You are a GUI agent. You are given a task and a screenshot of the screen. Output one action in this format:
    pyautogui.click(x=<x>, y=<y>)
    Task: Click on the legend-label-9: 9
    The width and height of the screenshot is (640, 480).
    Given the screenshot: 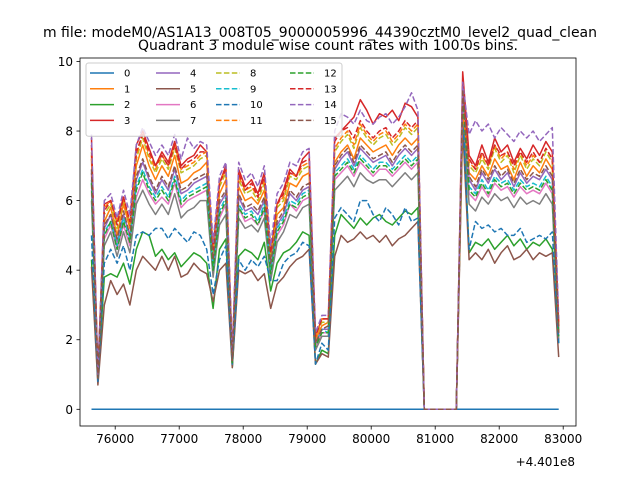 What is the action you would take?
    pyautogui.click(x=253, y=89)
    